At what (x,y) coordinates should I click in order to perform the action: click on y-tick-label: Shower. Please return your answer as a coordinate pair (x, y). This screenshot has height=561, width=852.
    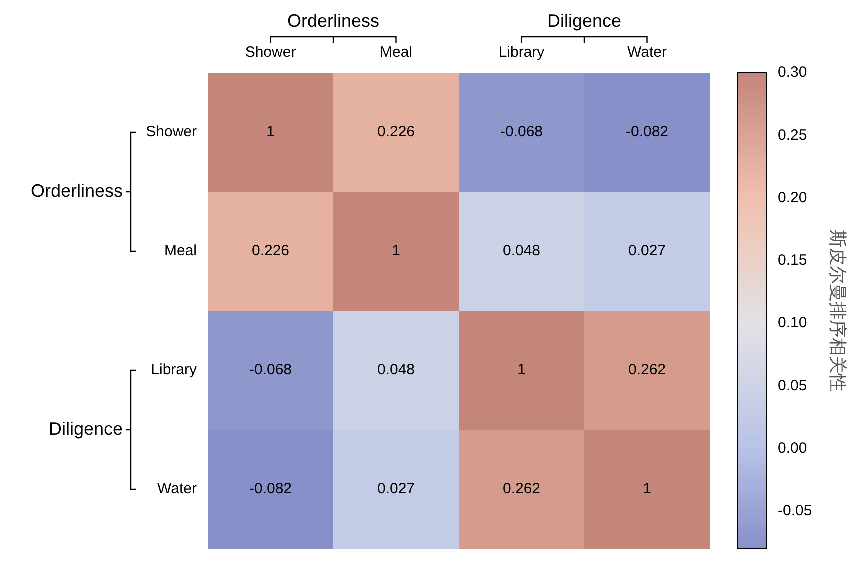
    Looking at the image, I should click on (172, 132).